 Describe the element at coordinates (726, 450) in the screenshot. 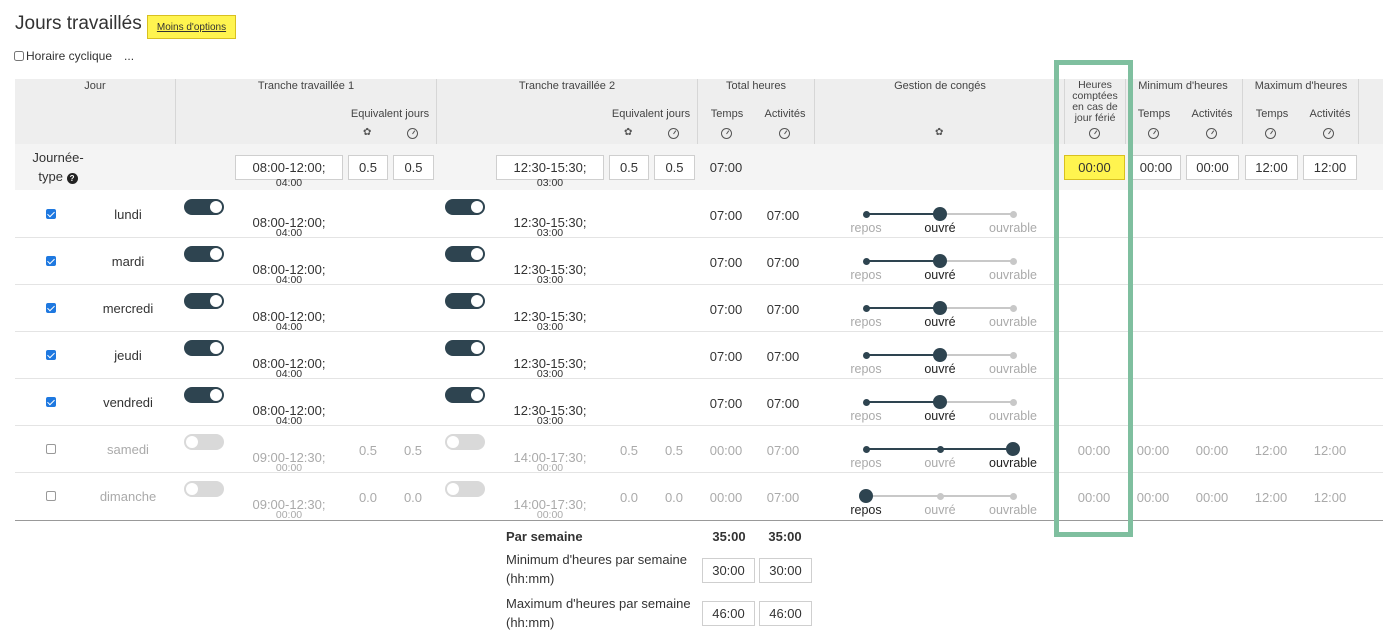

I see `total-temps: 00:00` at that location.